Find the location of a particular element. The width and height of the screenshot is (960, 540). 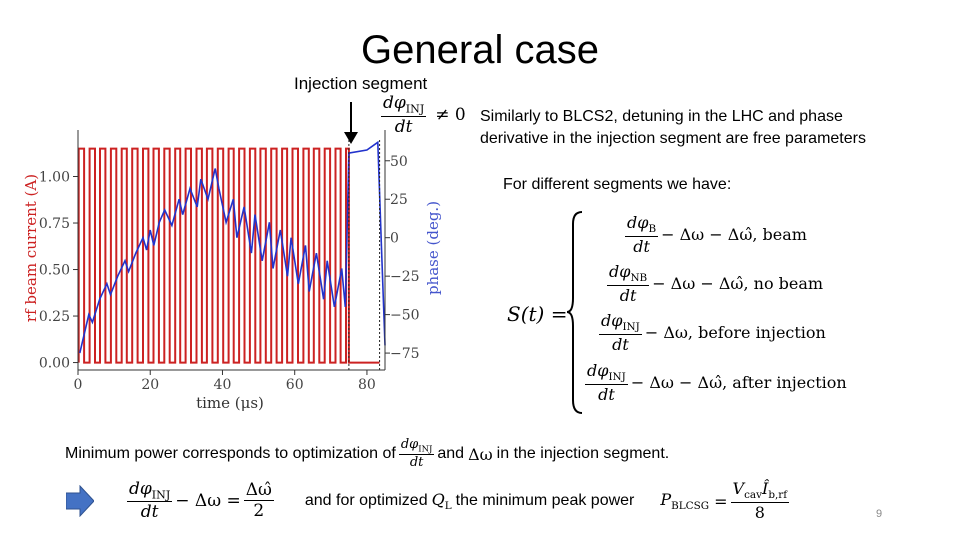

x-tick-label: 0 is located at coordinates (78, 385).